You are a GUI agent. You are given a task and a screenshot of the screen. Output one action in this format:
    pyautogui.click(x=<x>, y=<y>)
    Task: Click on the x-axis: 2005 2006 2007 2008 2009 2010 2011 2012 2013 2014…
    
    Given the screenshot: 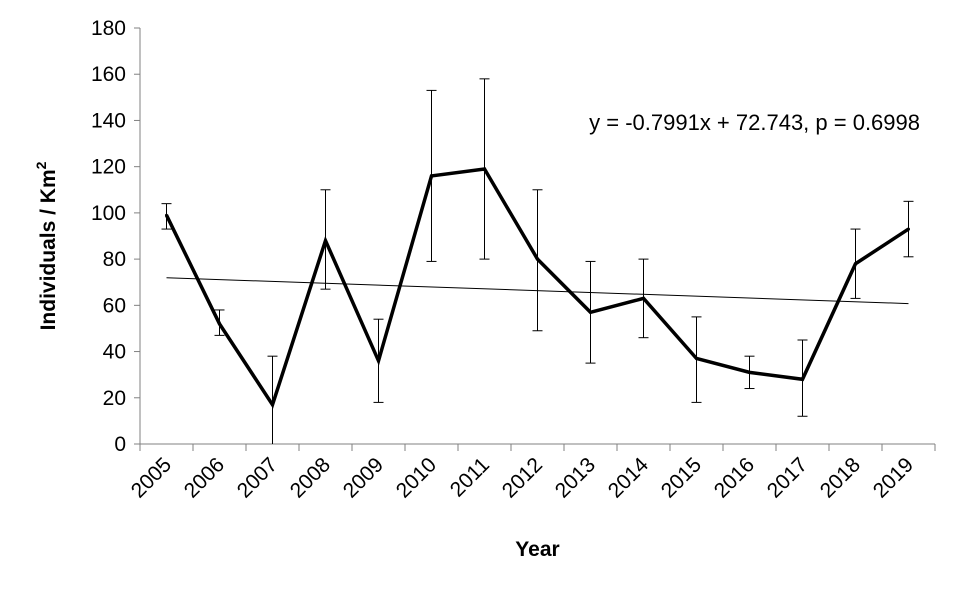 What is the action you would take?
    pyautogui.click(x=531, y=473)
    